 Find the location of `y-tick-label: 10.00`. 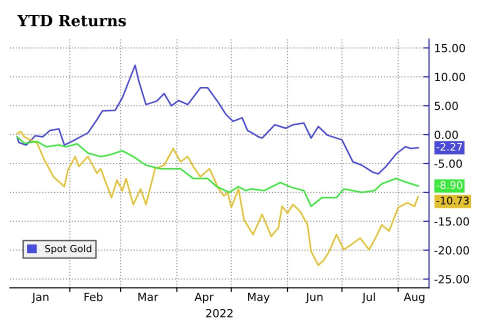

y-tick-label: 10.00 is located at coordinates (450, 77).